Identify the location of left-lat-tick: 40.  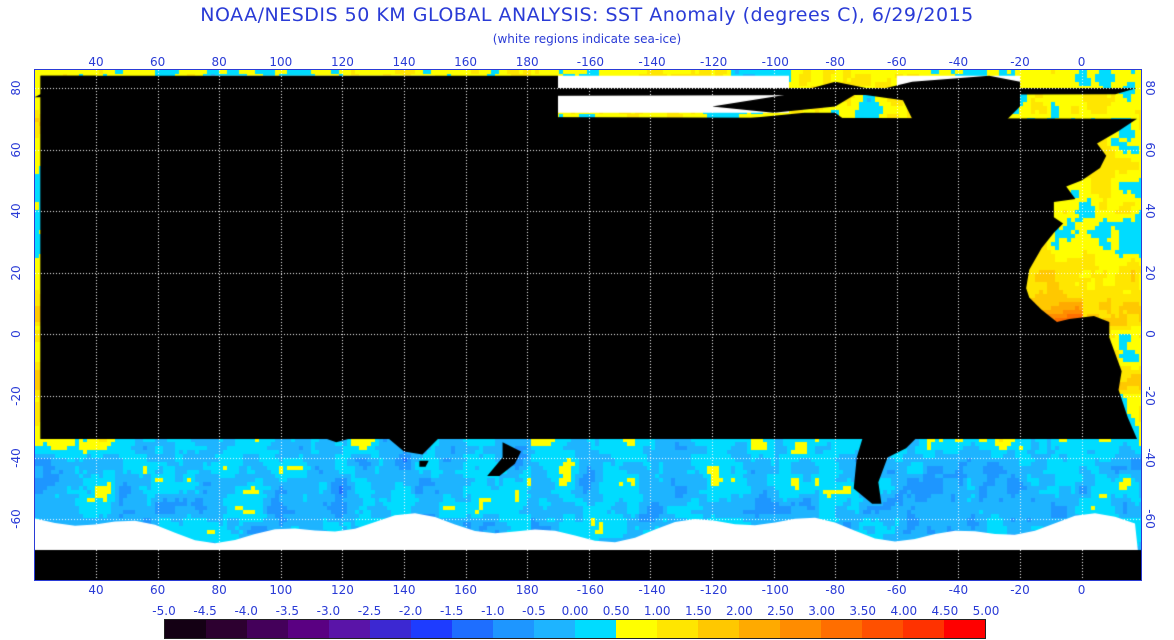
(16, 211).